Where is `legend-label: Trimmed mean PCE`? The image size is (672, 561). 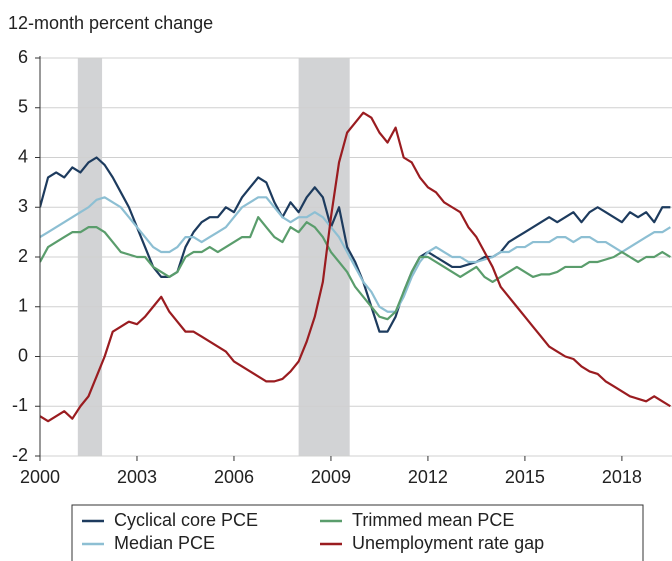
legend-label: Trimmed mean PCE is located at coordinates (433, 520).